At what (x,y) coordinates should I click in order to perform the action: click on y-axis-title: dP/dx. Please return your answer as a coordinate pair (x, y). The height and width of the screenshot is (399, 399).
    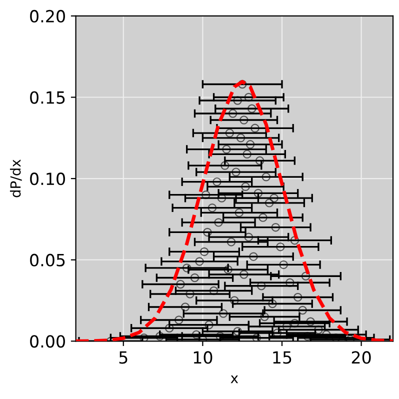
    Looking at the image, I should click on (16, 179).